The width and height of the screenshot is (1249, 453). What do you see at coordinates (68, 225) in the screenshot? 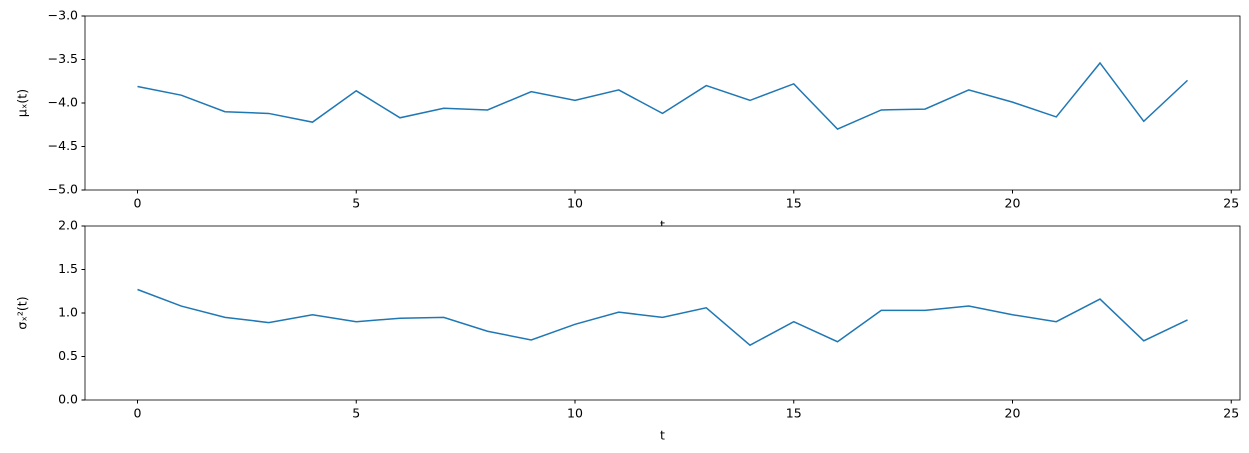
I see `y-tick-label: 2.0` at bounding box center [68, 225].